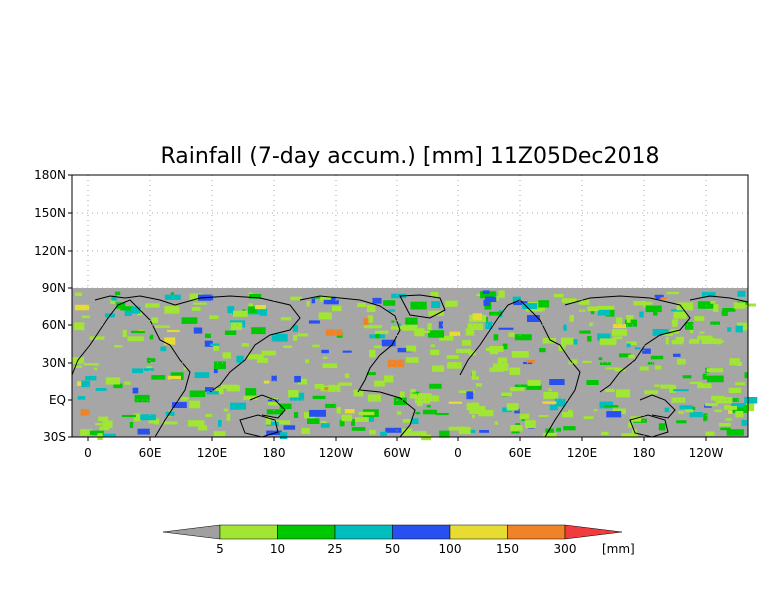  Describe the element at coordinates (50, 251) in the screenshot. I see `lat-label: 120N` at that location.